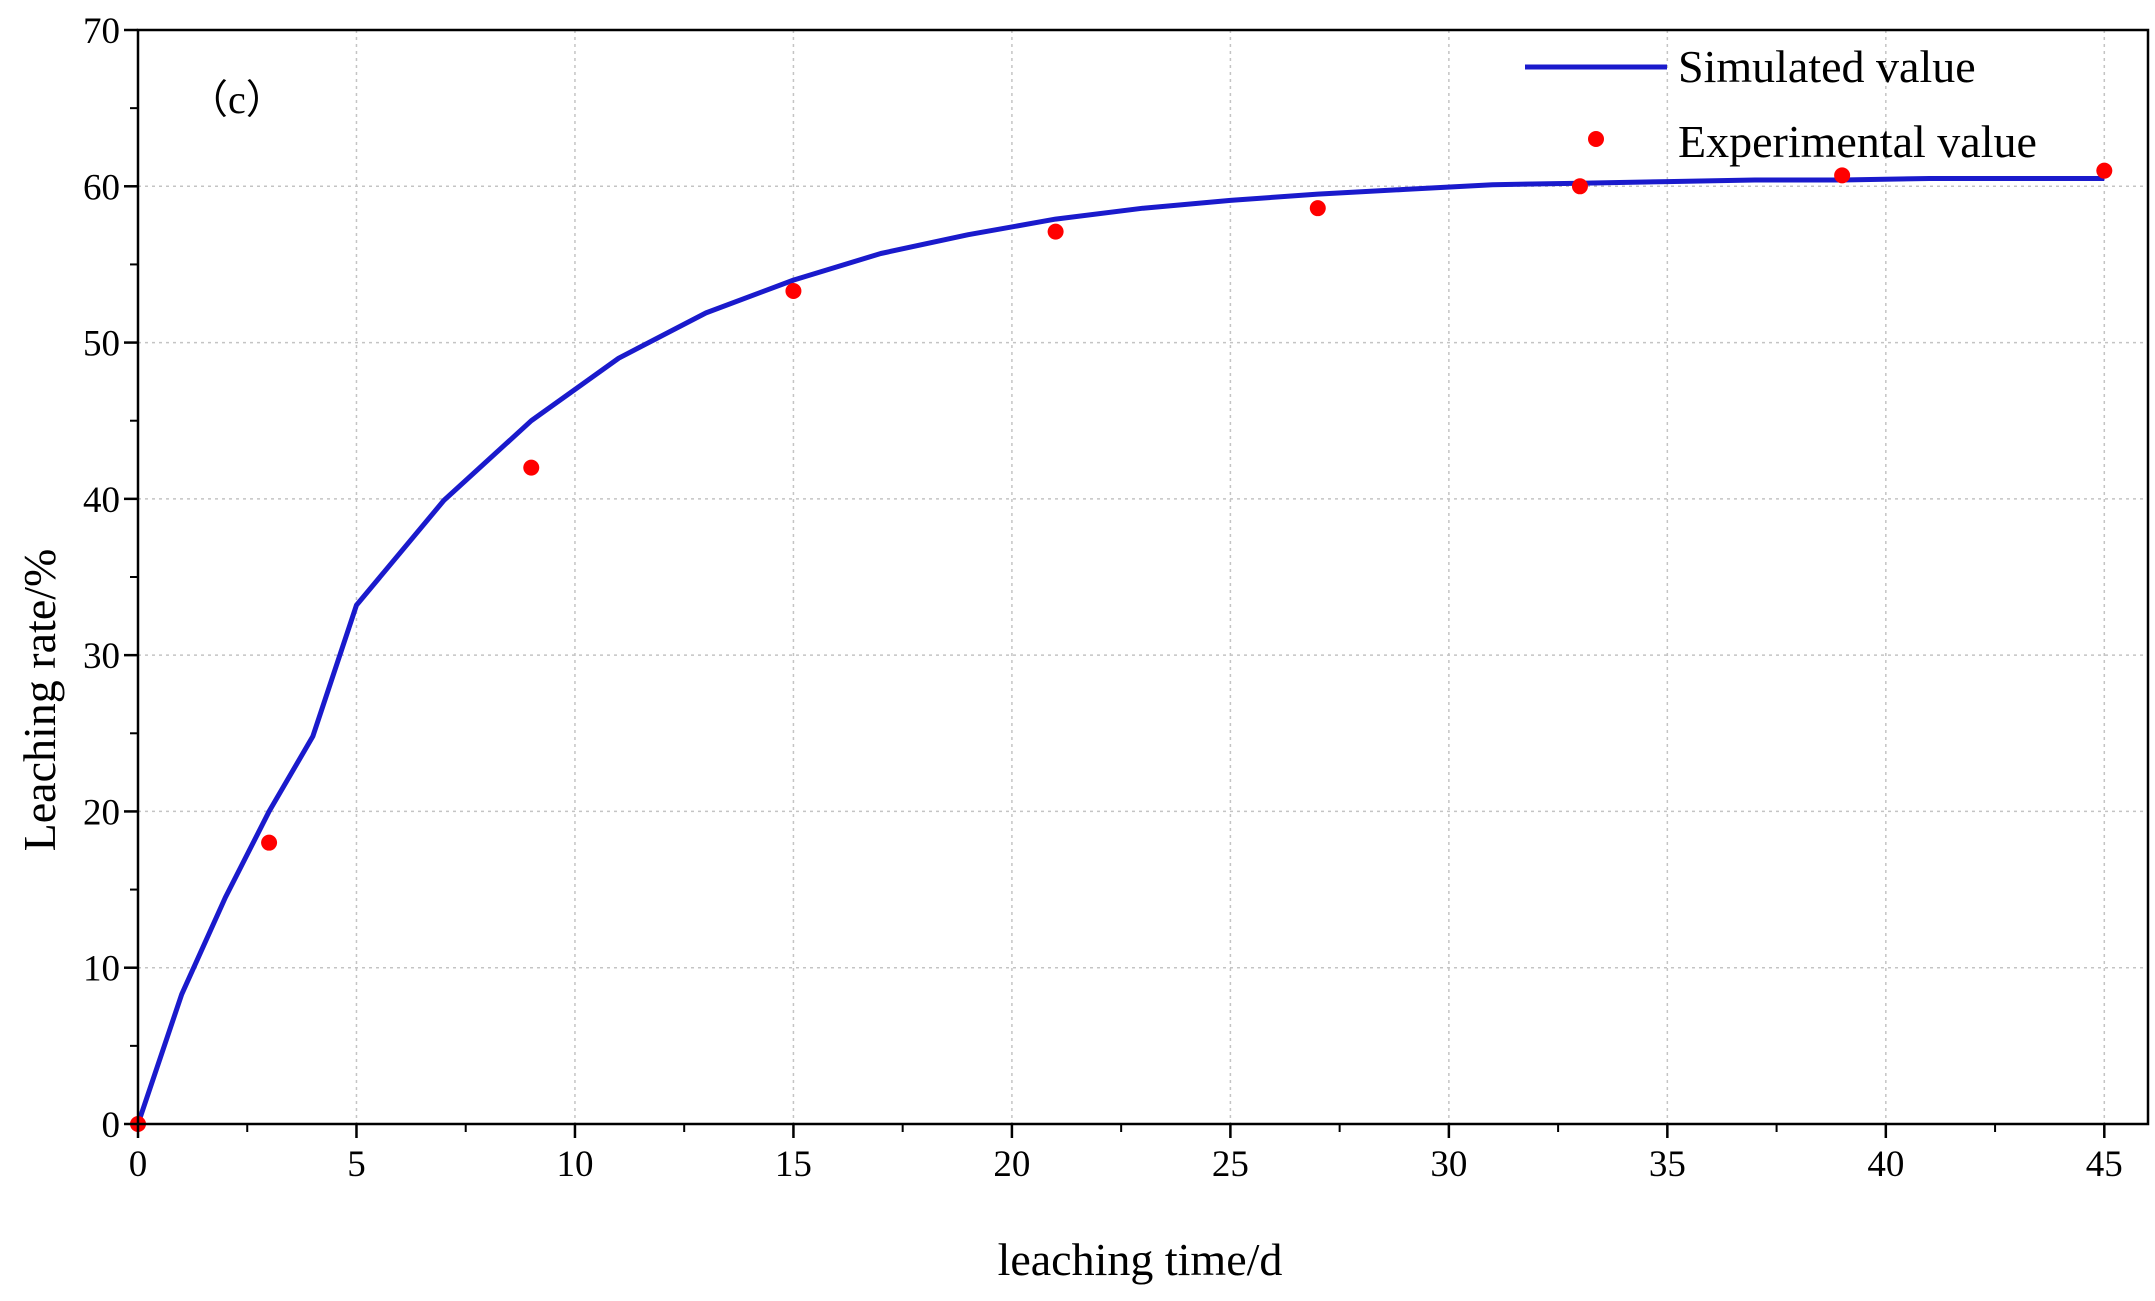 The width and height of the screenshot is (2155, 1301). I want to click on y-axis-title: Leaching rate/%, so click(39, 700).